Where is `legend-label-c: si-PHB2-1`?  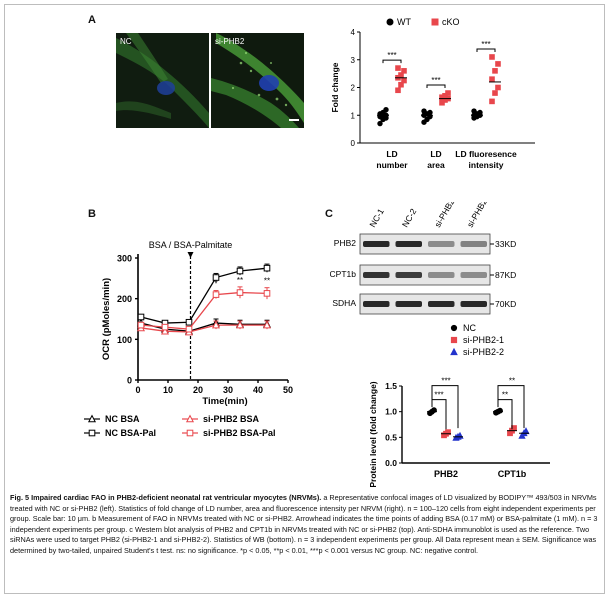 legend-label-c: si-PHB2-1 is located at coordinates (483, 340).